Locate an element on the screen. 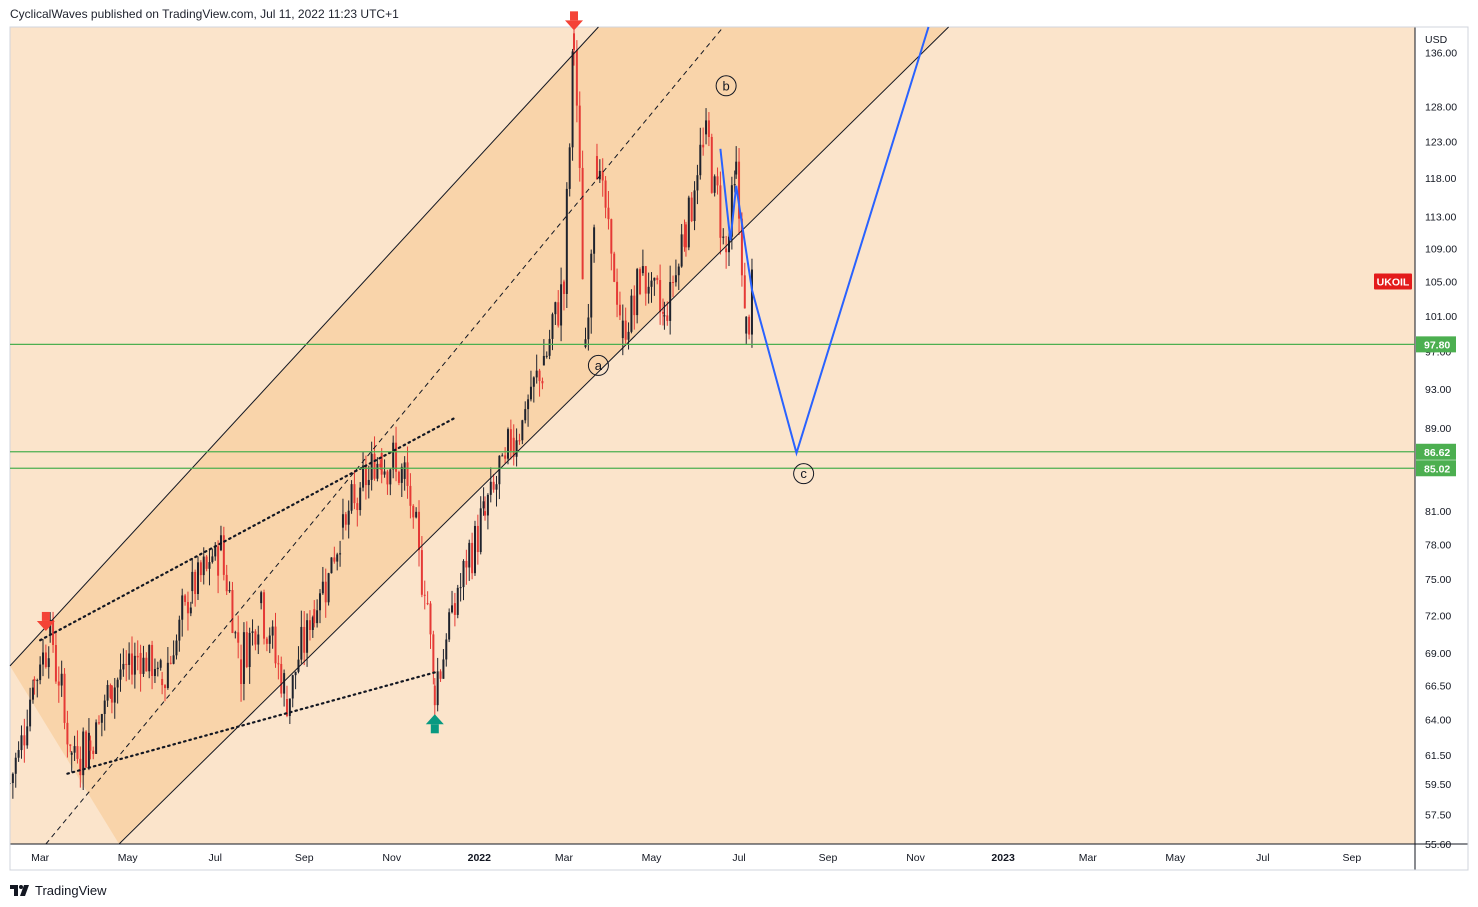 The height and width of the screenshot is (907, 1478). up-arrow-shaft is located at coordinates (434, 729).